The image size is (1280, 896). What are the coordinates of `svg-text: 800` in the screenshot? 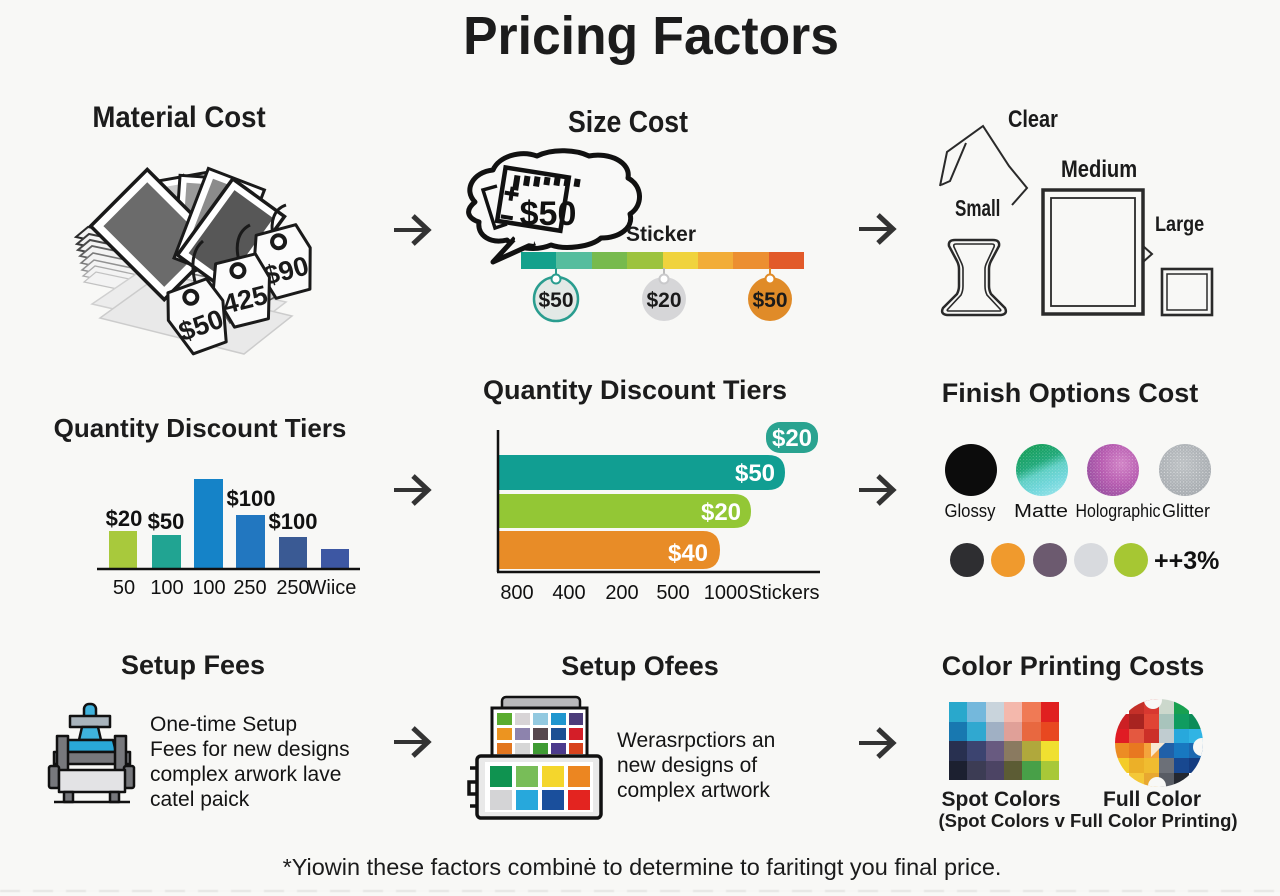 It's located at (516, 593).